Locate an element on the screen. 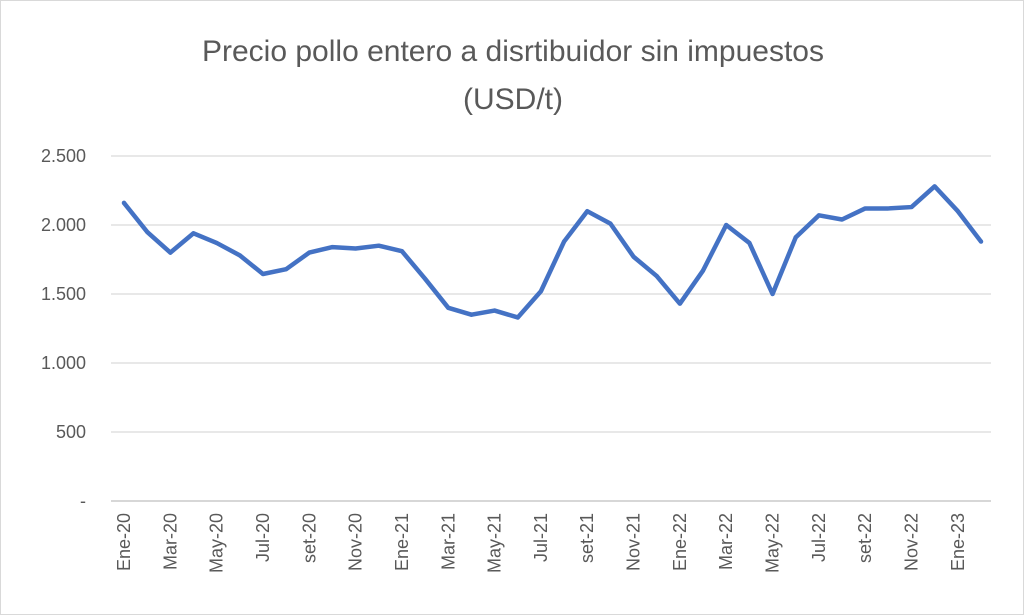 This screenshot has width=1024, height=616. y-tick-label: 1.000 is located at coordinates (63, 363).